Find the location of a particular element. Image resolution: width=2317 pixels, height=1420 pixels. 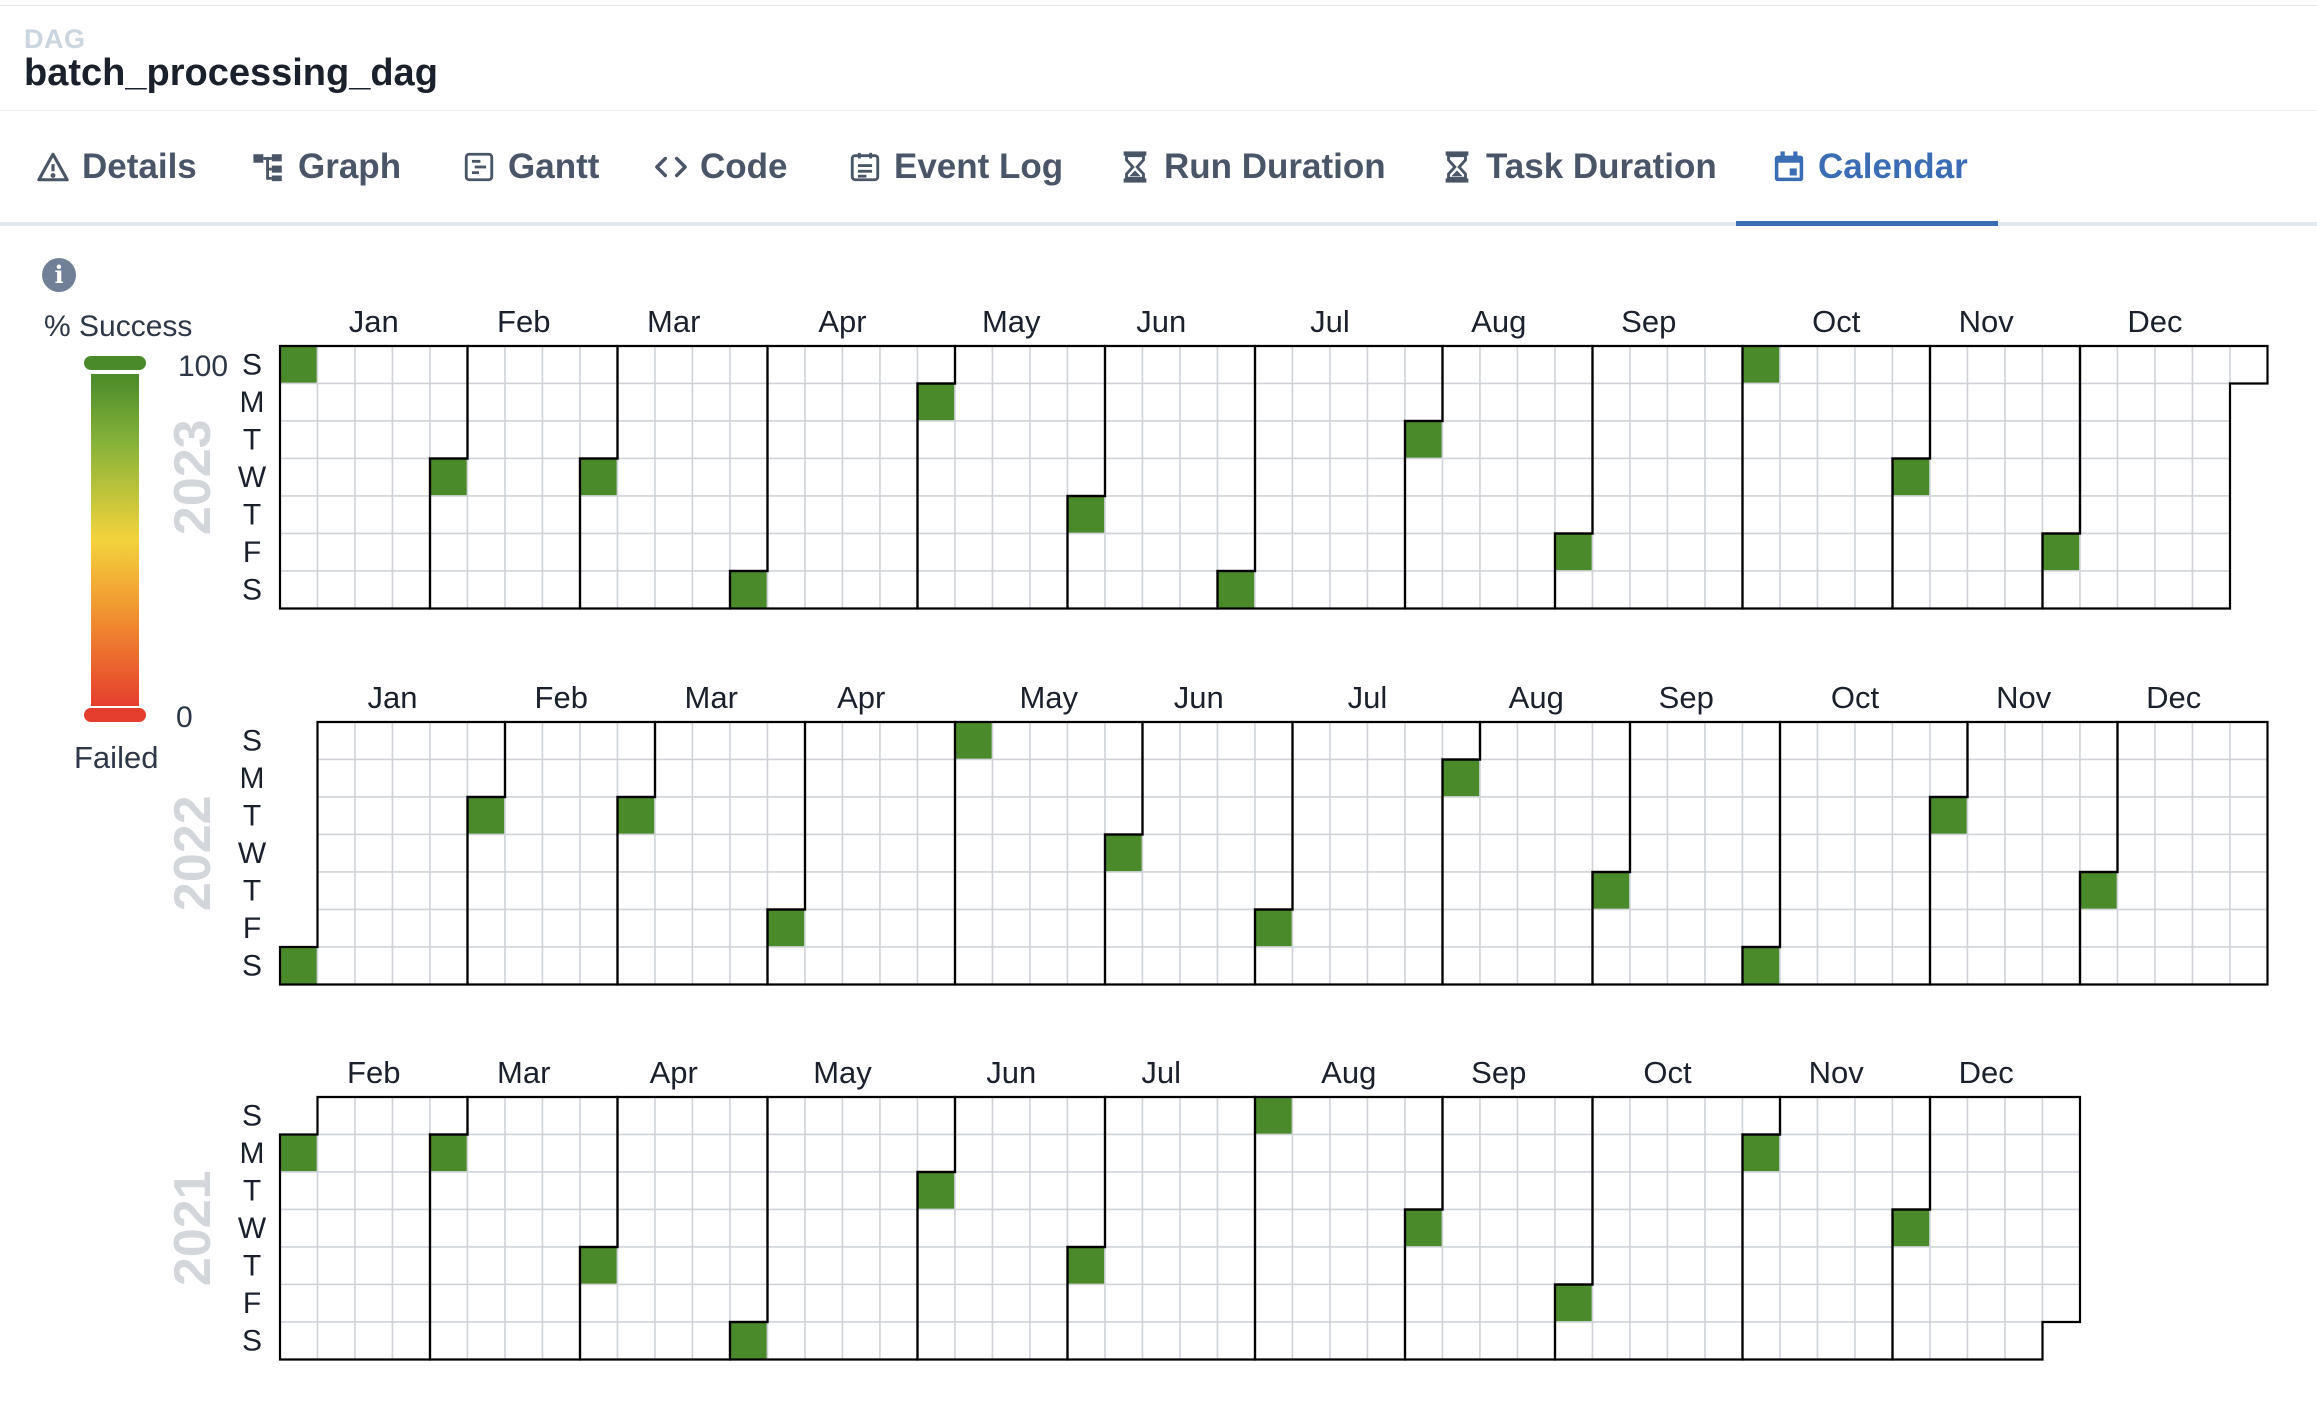

tab-calendar: Calendar is located at coordinates (1867, 169).